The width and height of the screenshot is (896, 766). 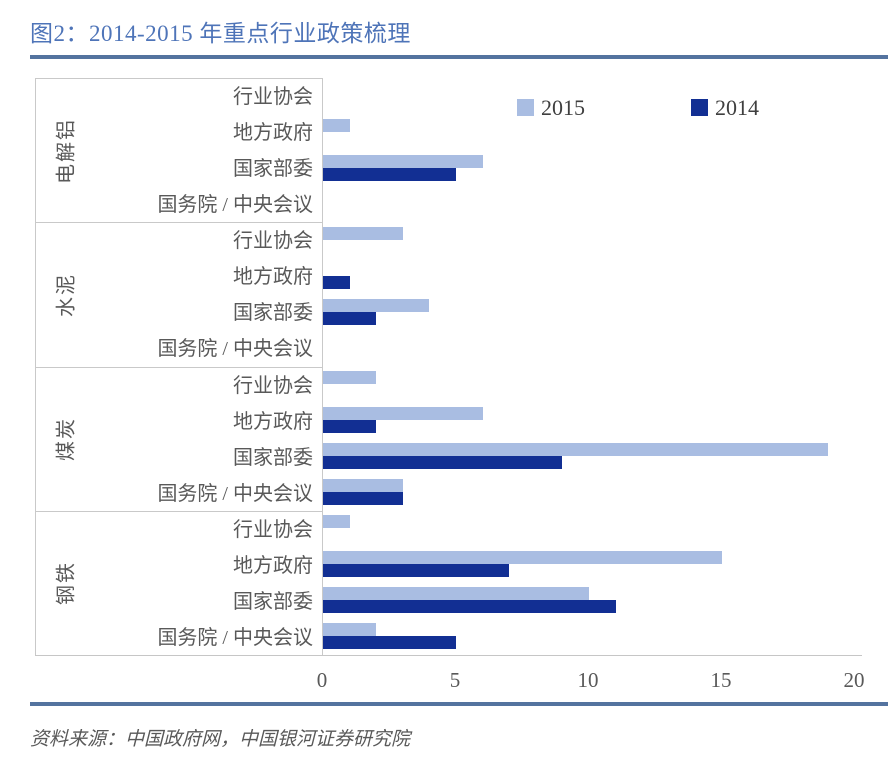 What do you see at coordinates (459, 57) in the screenshot?
I see `title-underline` at bounding box center [459, 57].